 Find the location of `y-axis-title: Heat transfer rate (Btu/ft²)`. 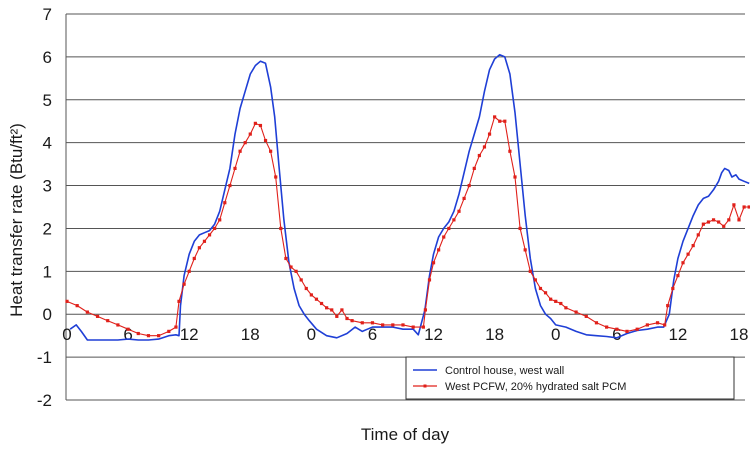

y-axis-title: Heat transfer rate (Btu/ft²) is located at coordinates (16, 220).